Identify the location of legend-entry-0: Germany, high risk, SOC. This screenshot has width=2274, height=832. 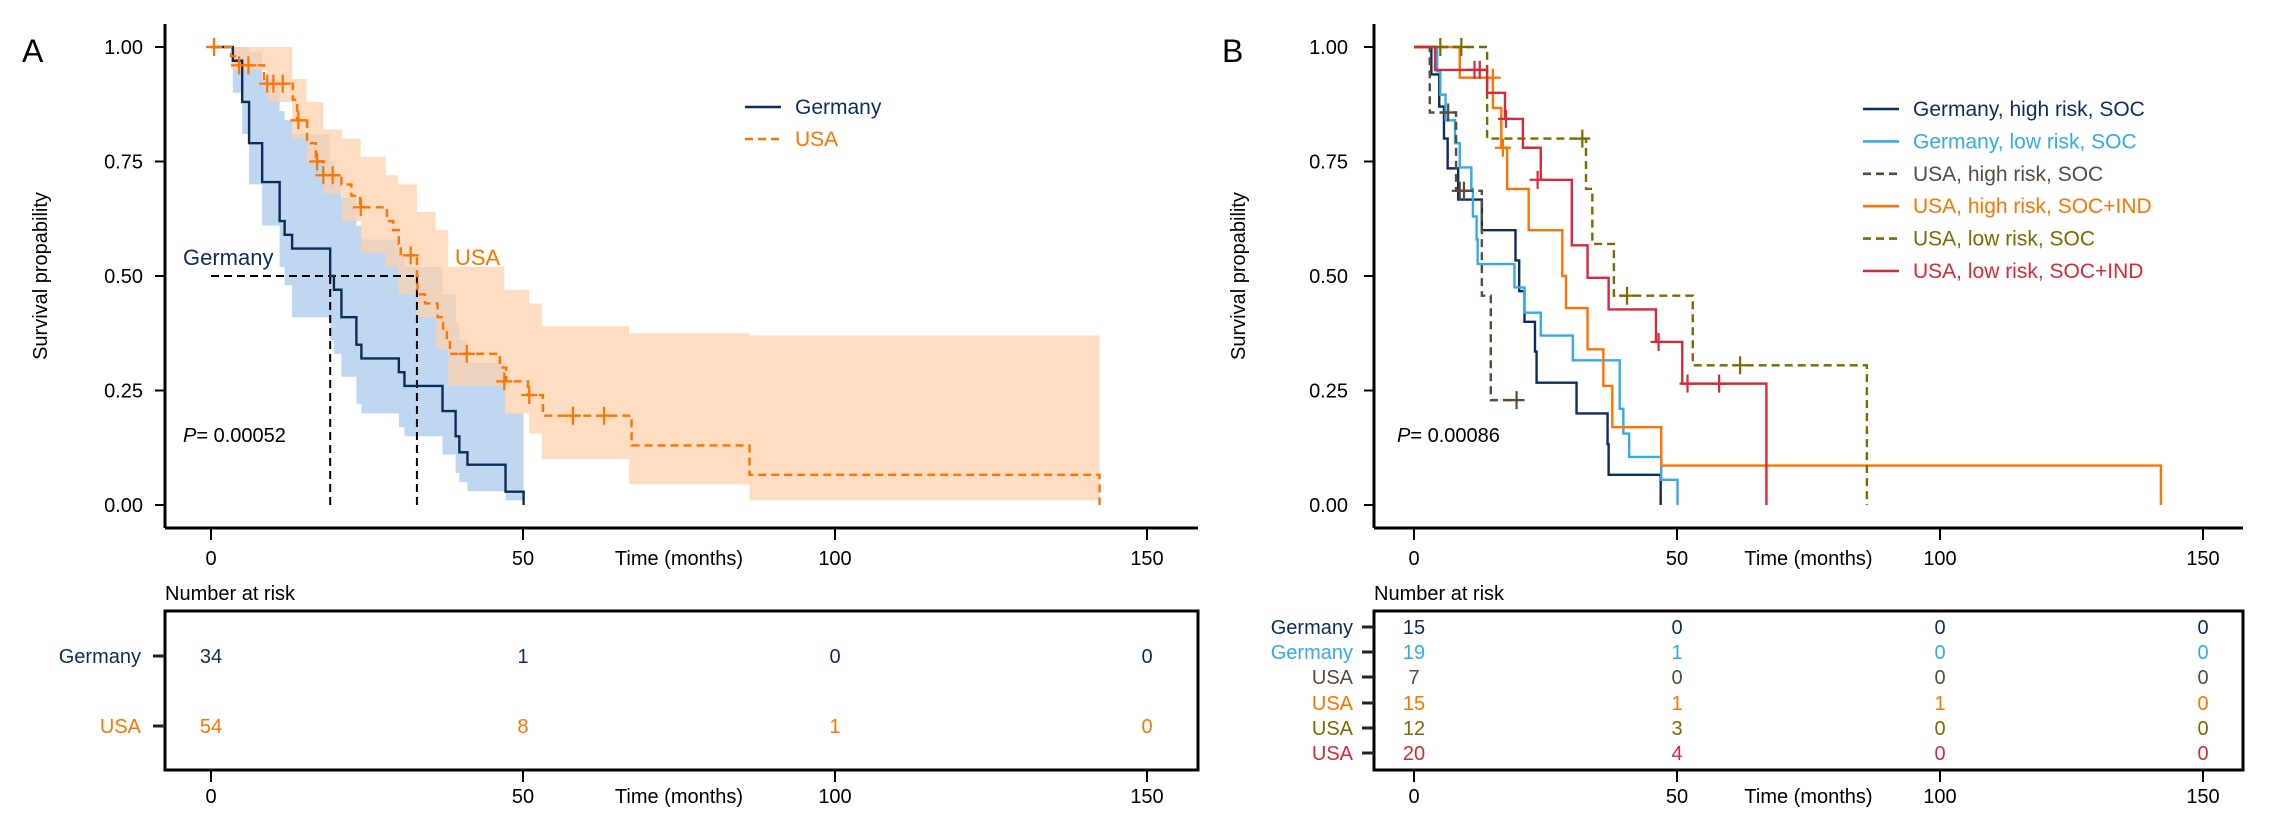
(2029, 109).